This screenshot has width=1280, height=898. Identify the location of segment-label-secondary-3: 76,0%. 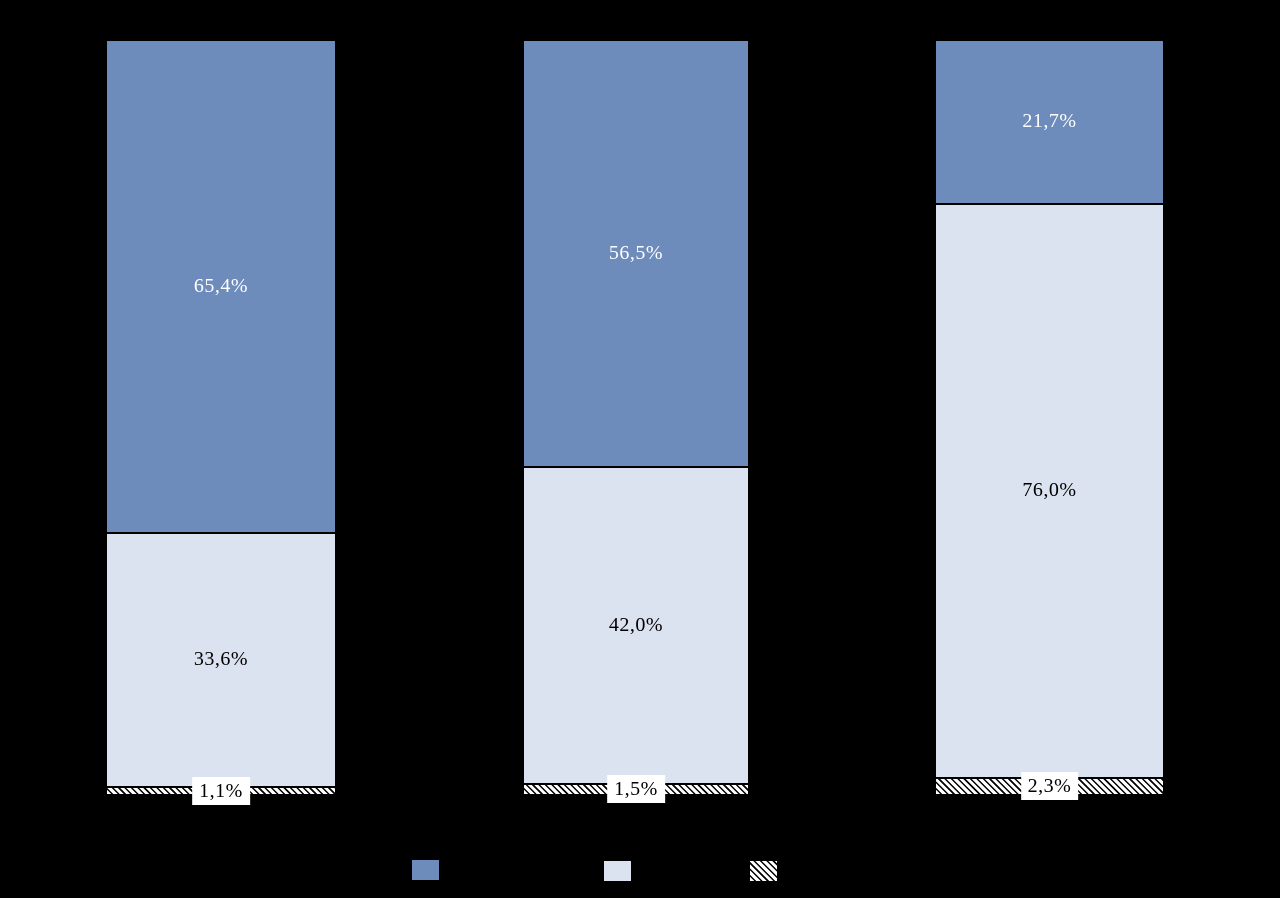
(1049, 490).